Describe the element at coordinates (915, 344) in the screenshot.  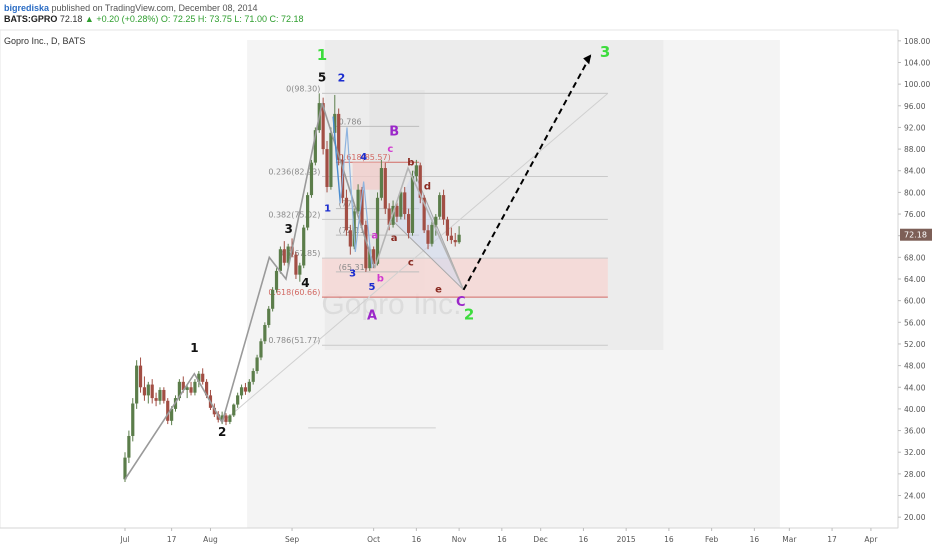
I see `y-tick-label: 52.00` at that location.